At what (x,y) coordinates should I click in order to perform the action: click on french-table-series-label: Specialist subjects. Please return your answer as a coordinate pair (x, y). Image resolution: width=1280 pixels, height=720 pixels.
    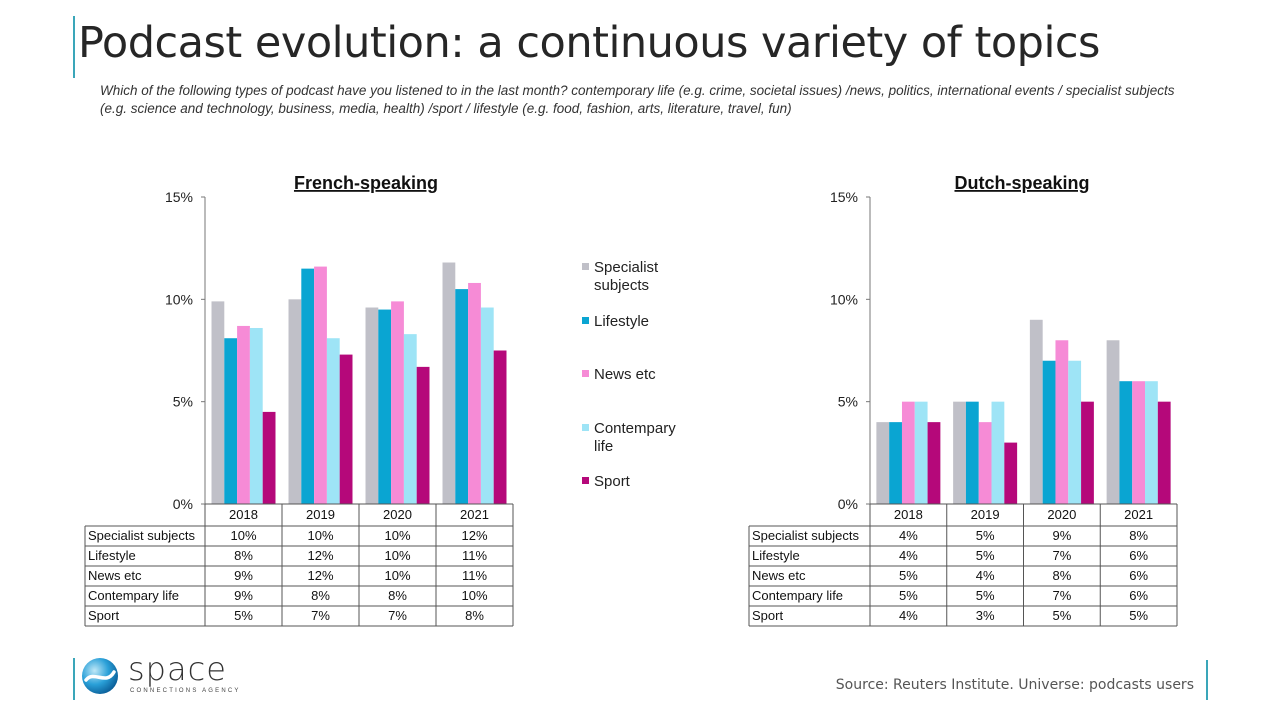
    Looking at the image, I should click on (141, 535).